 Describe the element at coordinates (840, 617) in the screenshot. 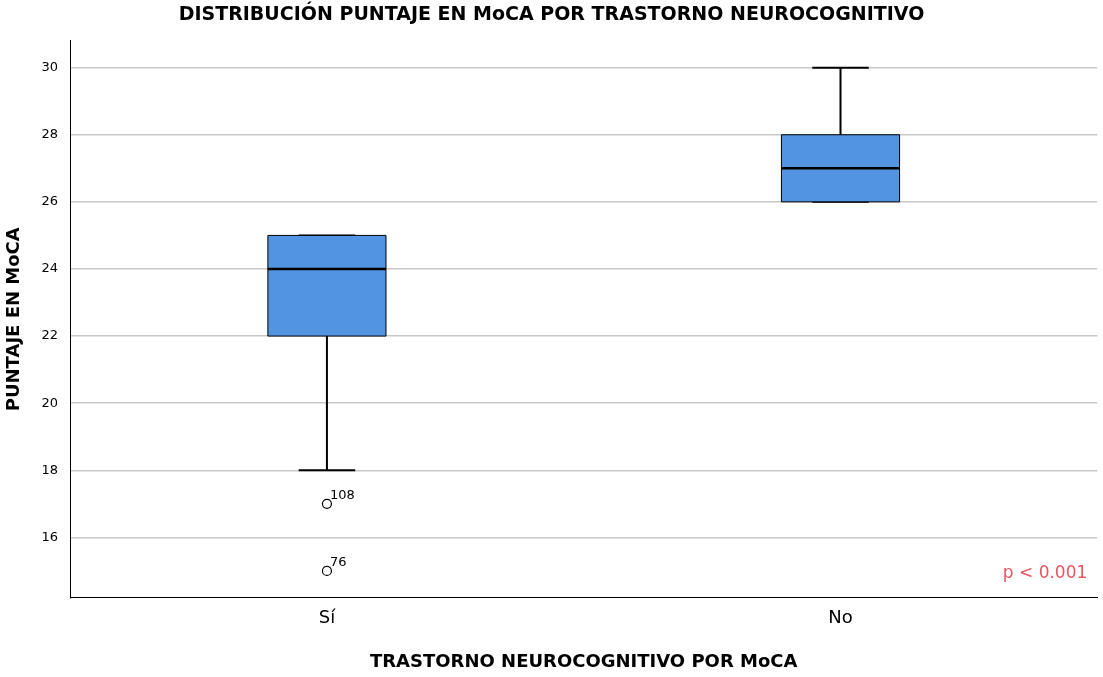

I see `x-tick-label: No` at that location.